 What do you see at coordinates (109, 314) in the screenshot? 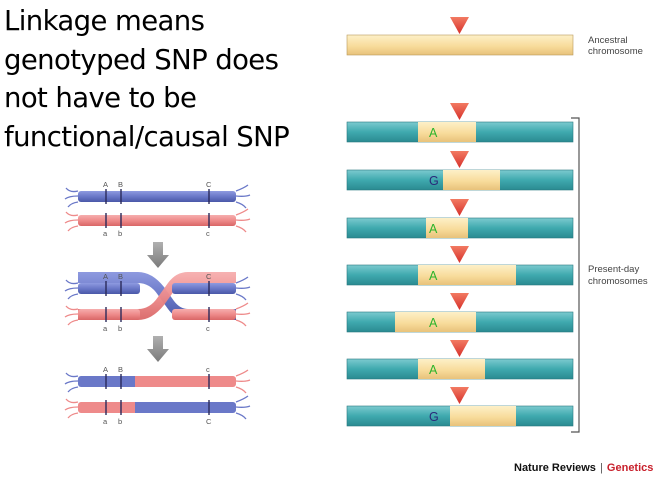
I see `red-left-arm` at bounding box center [109, 314].